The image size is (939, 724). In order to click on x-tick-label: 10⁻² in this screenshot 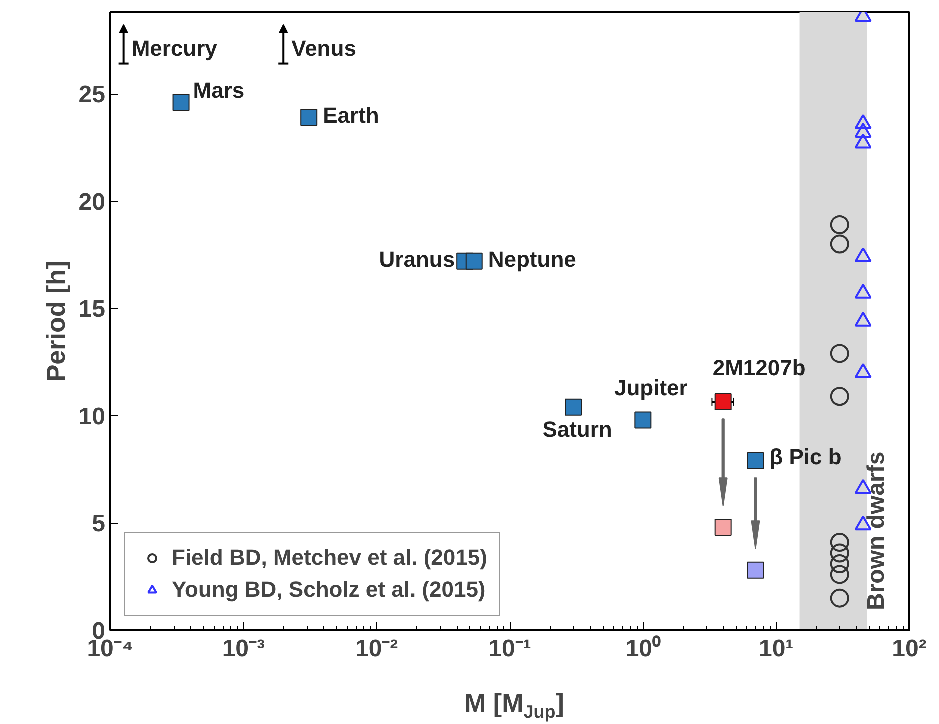, I will do `click(376, 649)`.